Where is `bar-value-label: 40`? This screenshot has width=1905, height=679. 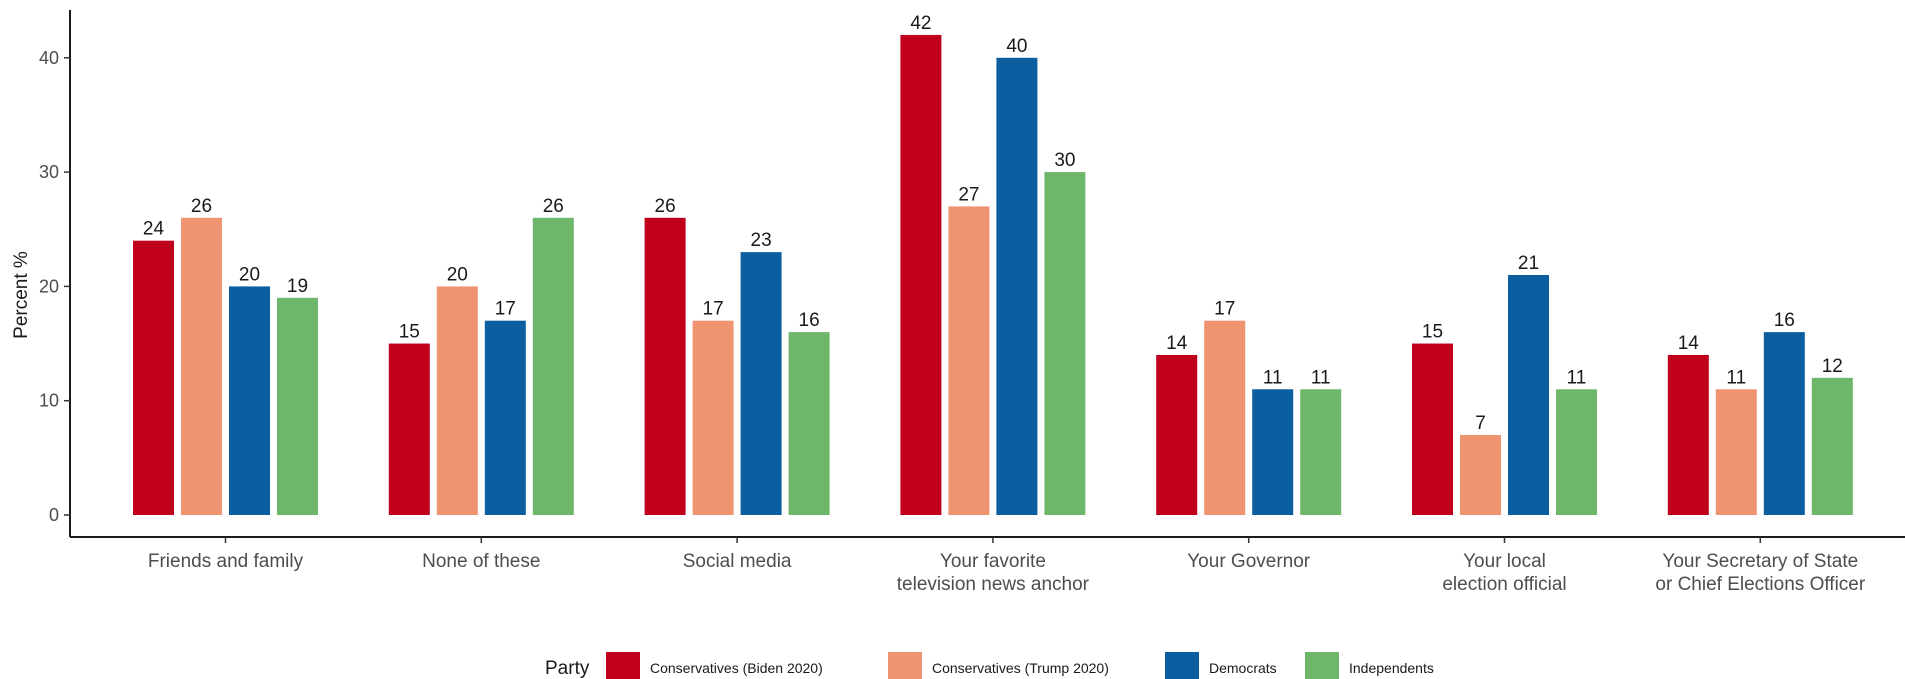
bar-value-label: 40 is located at coordinates (1016, 46).